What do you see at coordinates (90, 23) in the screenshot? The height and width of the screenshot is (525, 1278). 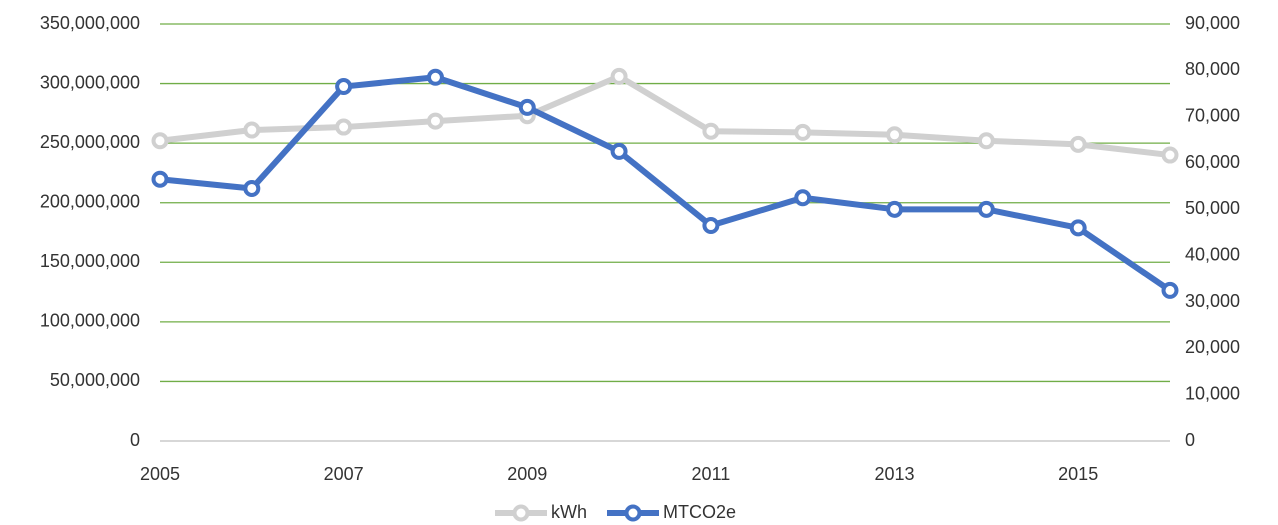 I see `y-tick-label: 350,000,000` at bounding box center [90, 23].